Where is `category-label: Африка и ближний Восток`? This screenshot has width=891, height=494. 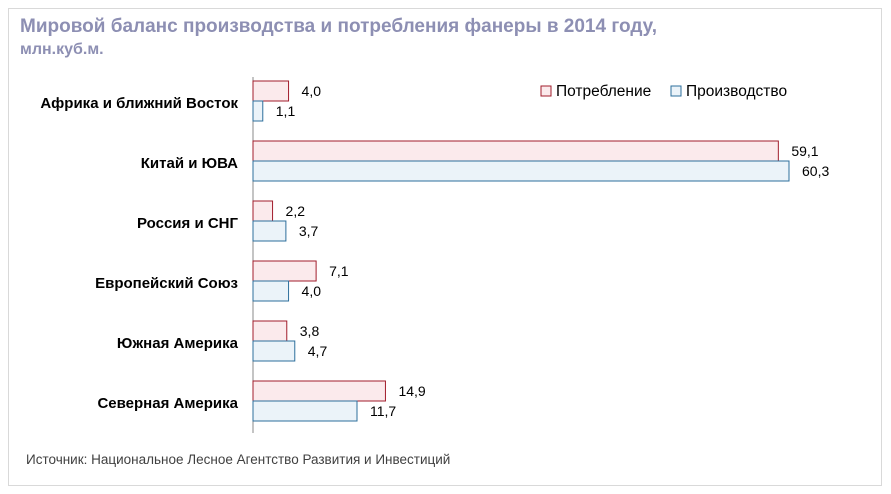
category-label: Африка и ближний Восток is located at coordinates (139, 103).